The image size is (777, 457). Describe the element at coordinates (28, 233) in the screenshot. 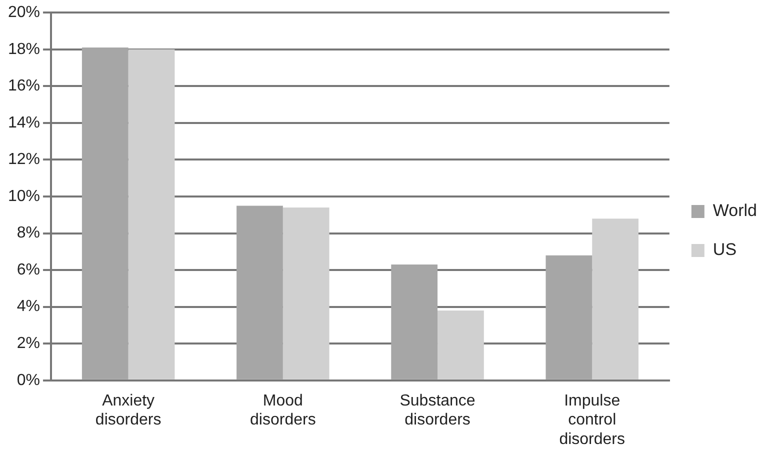

I see `y-tick-label: 8%` at that location.